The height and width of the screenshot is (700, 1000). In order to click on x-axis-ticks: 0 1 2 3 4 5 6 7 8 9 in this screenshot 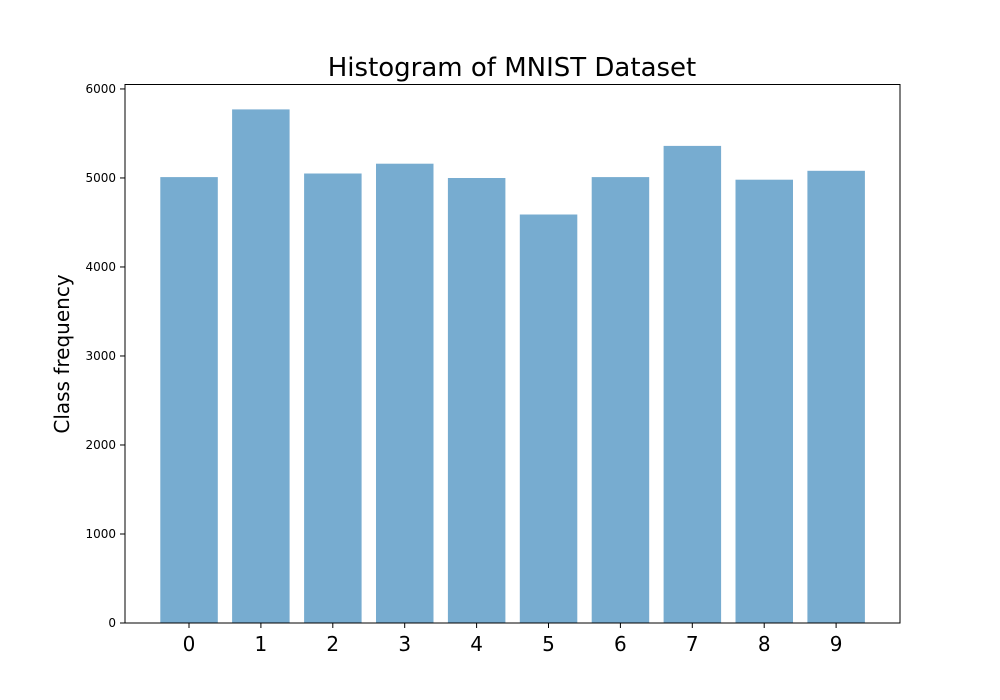, I will do `click(513, 639)`.